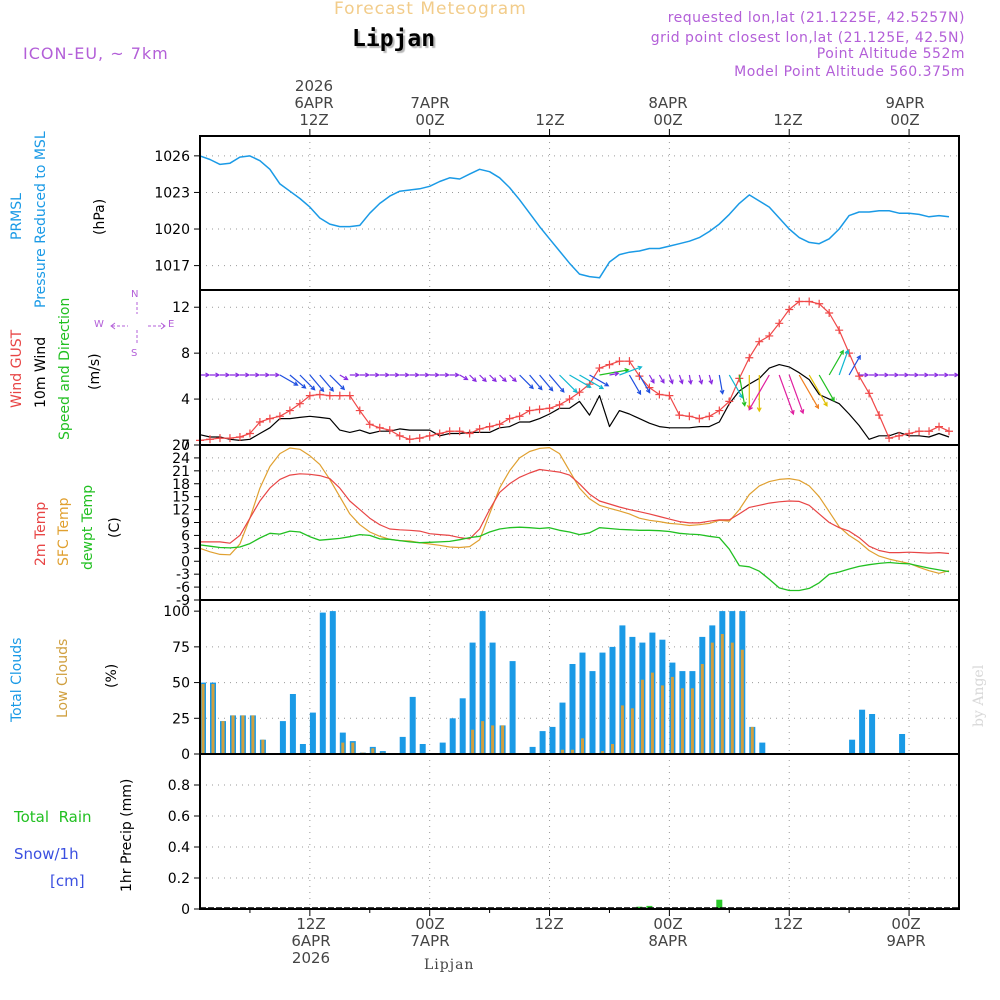 Image resolution: width=1000 pixels, height=1000 pixels. What do you see at coordinates (179, 848) in the screenshot?
I see `y-tick-label: 0.4` at bounding box center [179, 848].